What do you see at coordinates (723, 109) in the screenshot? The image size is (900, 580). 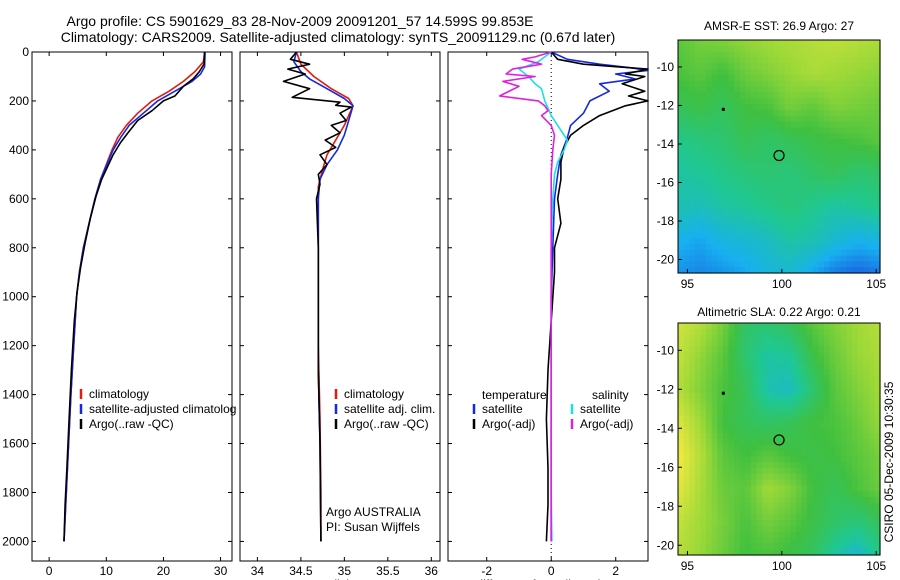 I see `sst-previous-position-dot` at bounding box center [723, 109].